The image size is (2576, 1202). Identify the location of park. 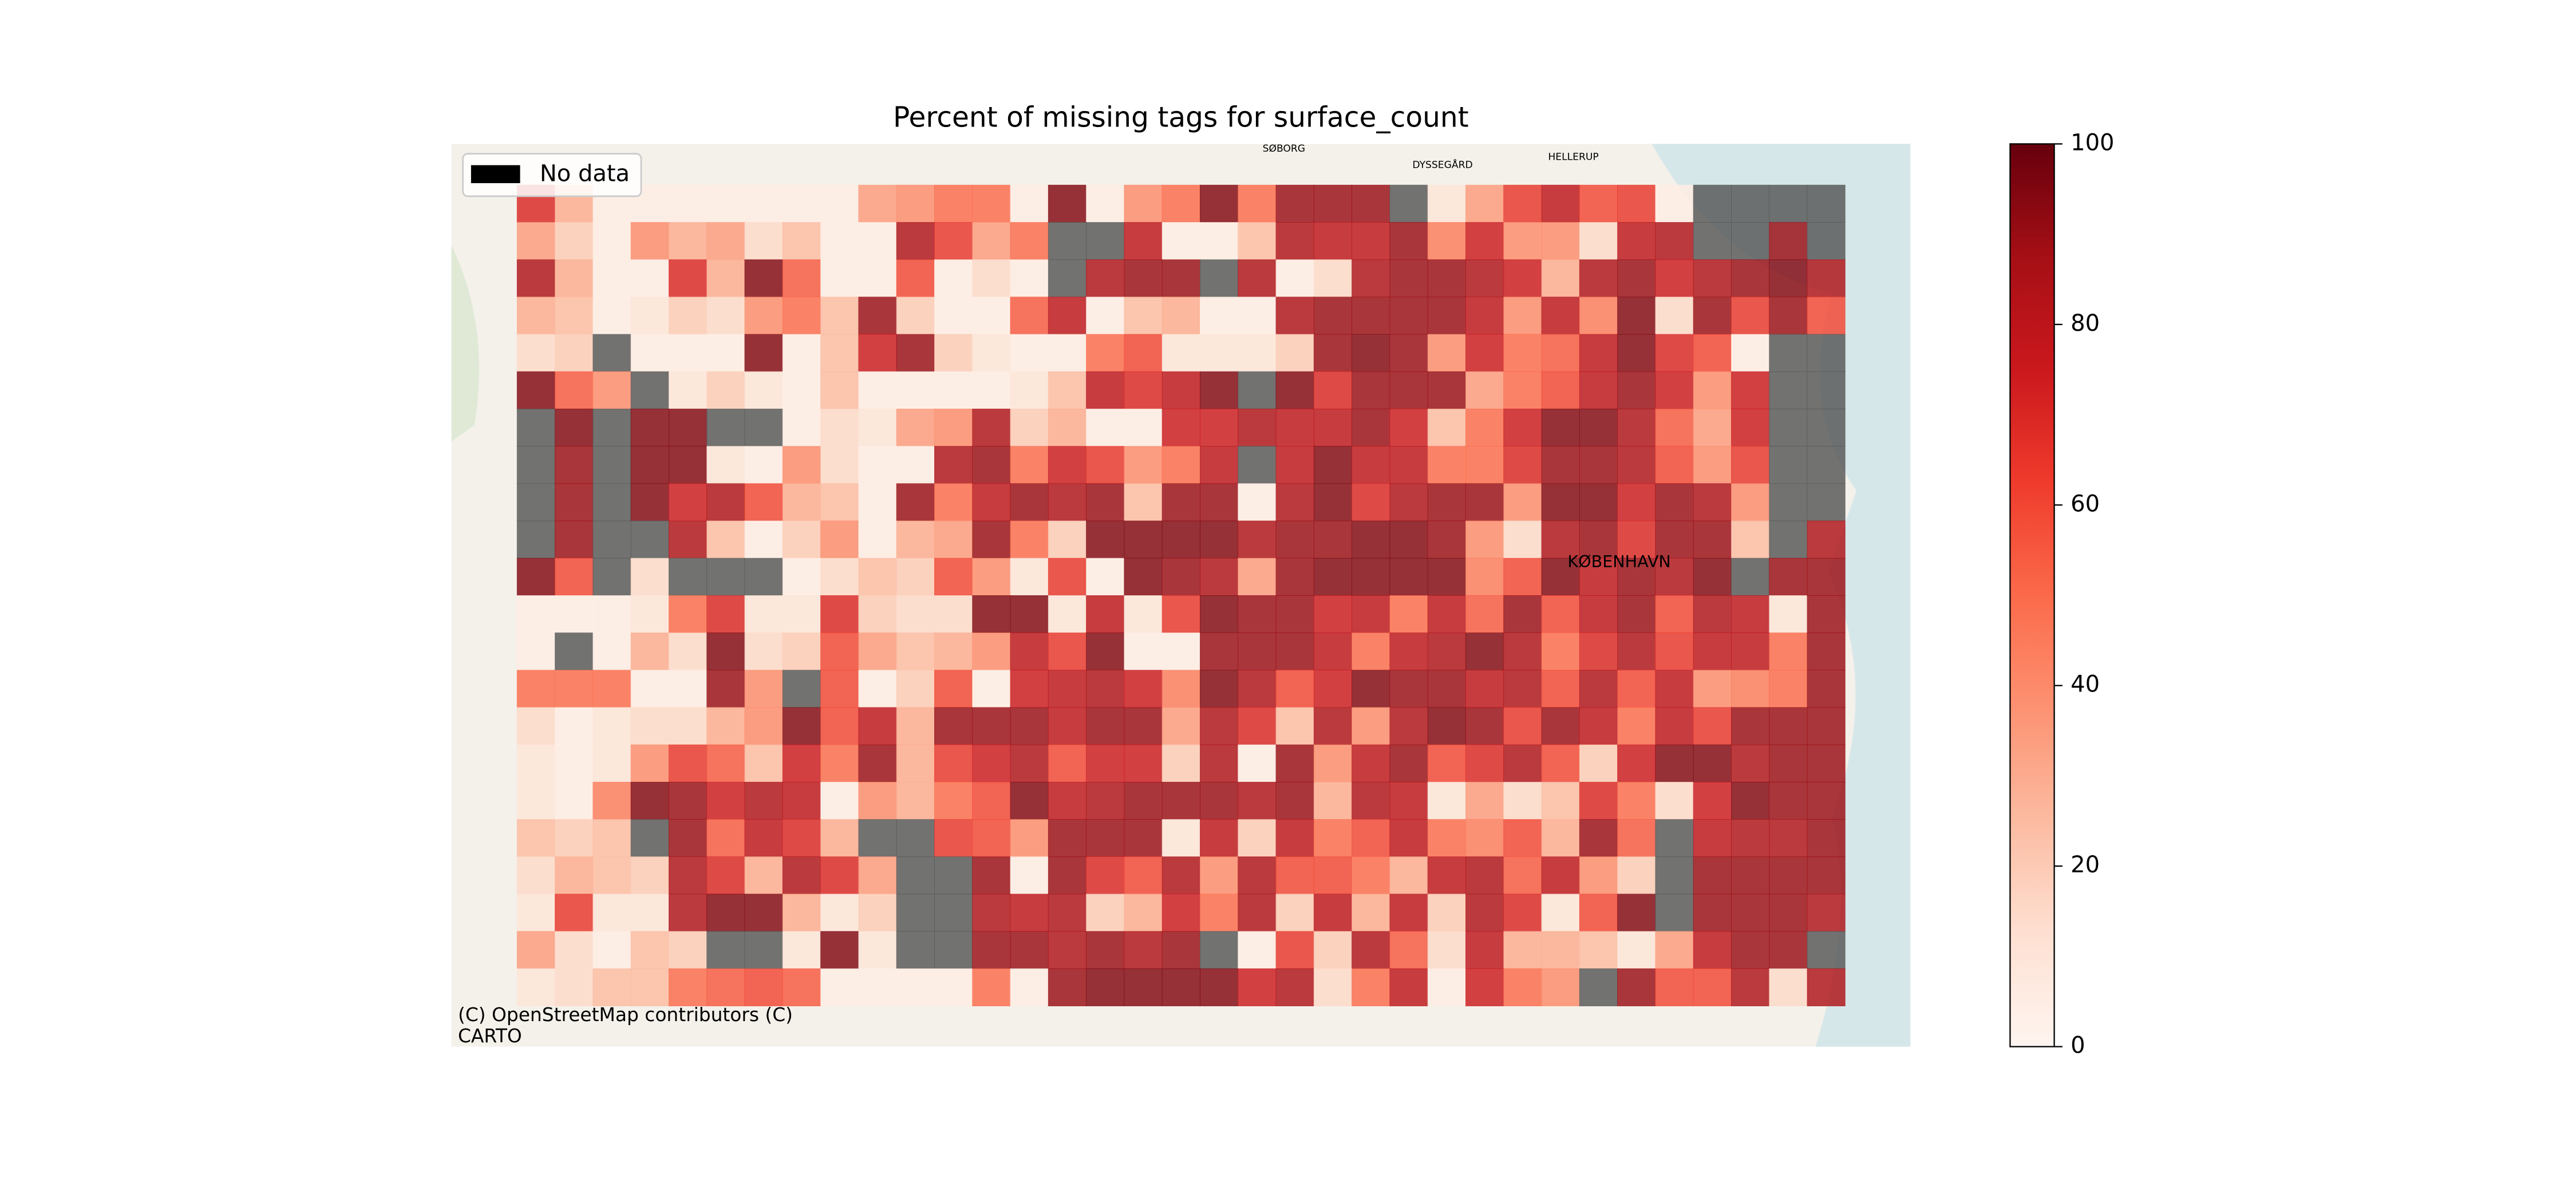
(465, 343).